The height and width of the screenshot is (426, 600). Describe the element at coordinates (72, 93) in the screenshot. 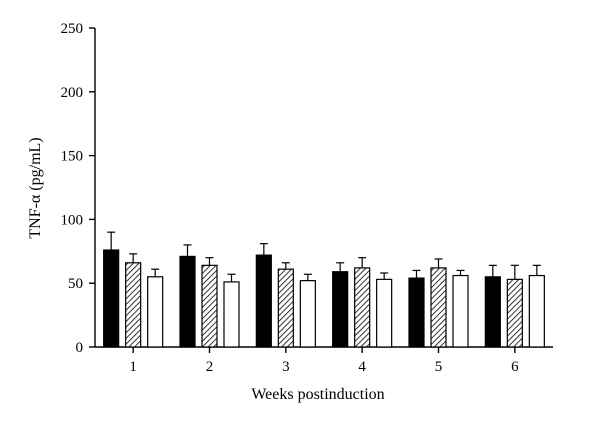

I see `y-tick-label: 200` at that location.